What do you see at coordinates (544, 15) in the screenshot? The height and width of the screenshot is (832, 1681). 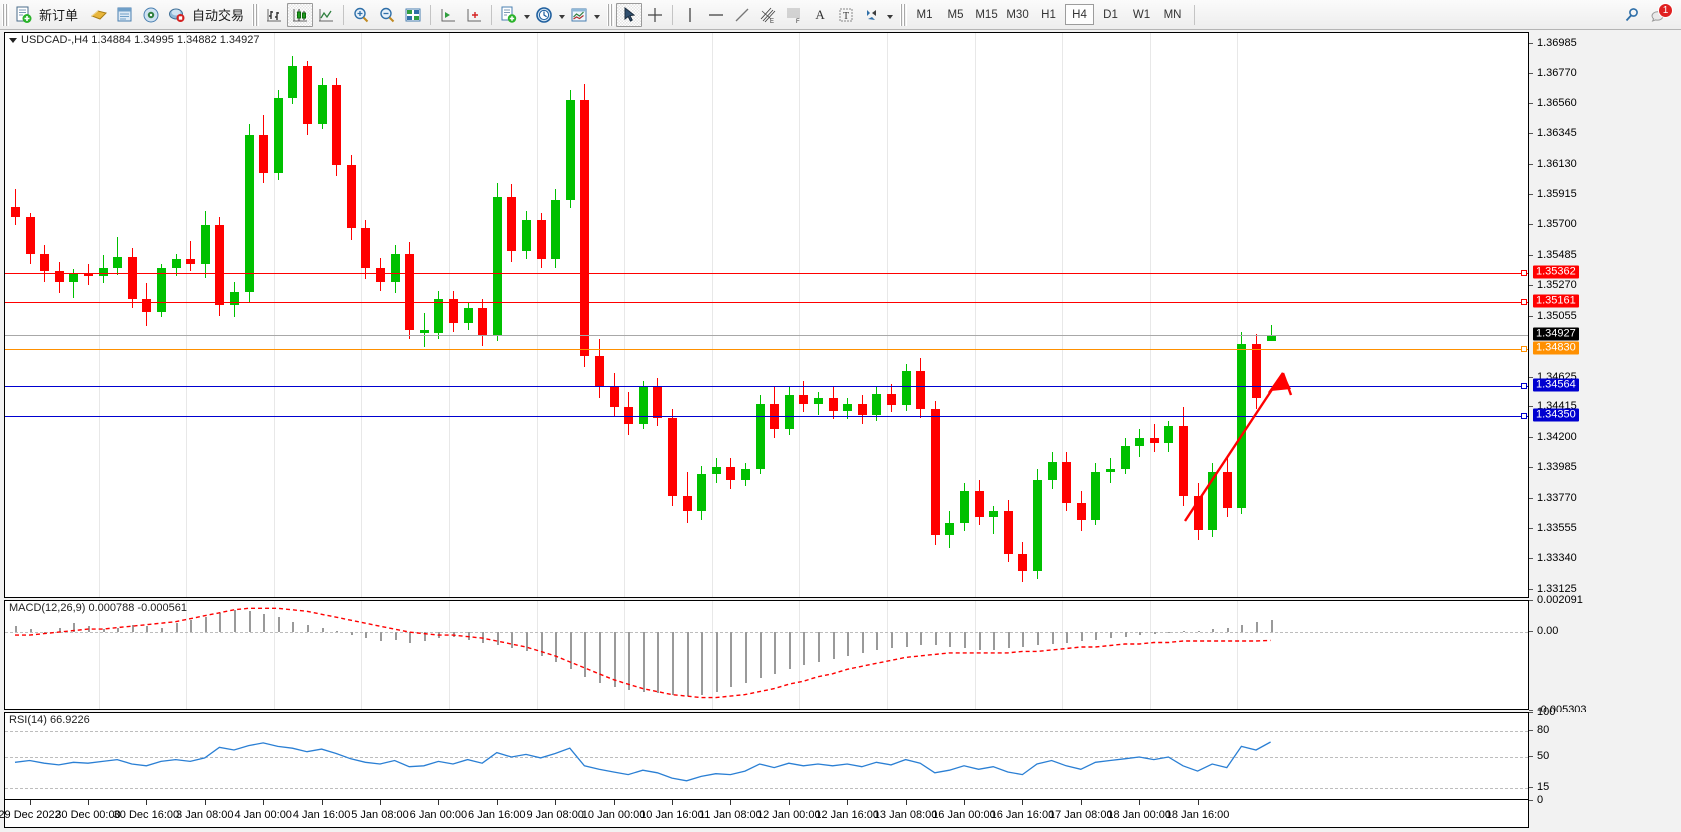 I see `period-button` at bounding box center [544, 15].